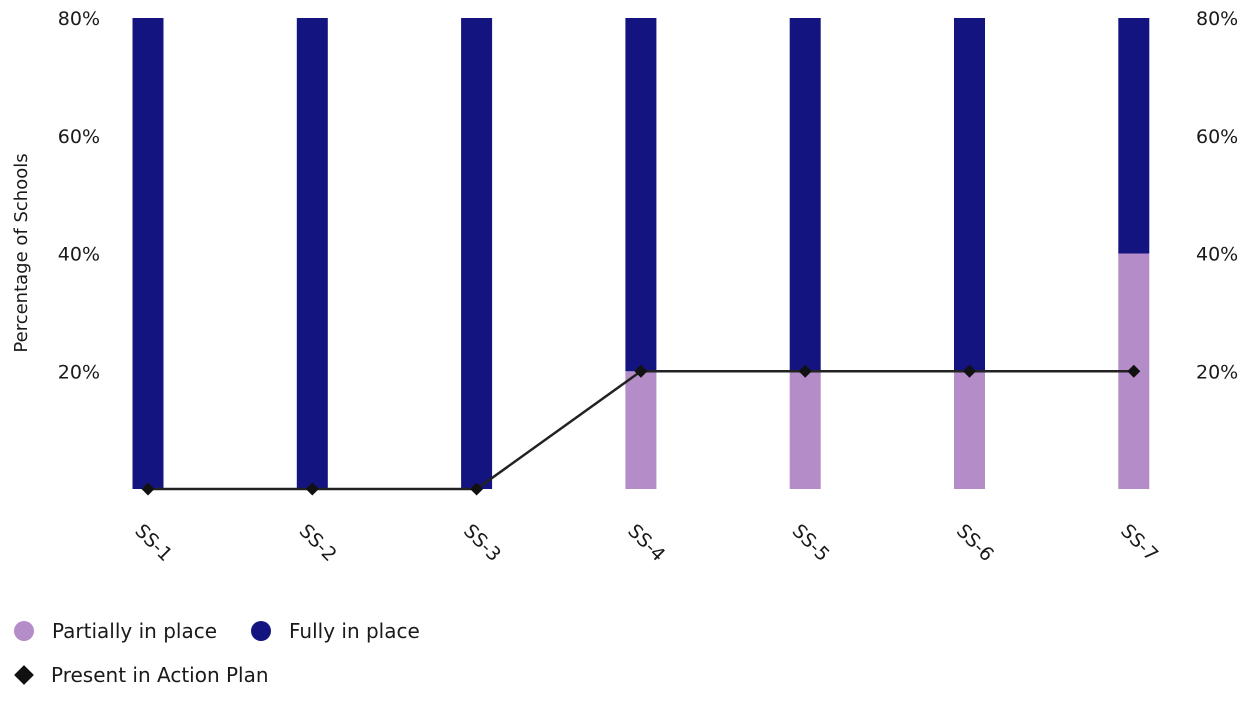 The image size is (1248, 702). I want to click on legend-item-plan: Present in Action Plan, so click(141, 675).